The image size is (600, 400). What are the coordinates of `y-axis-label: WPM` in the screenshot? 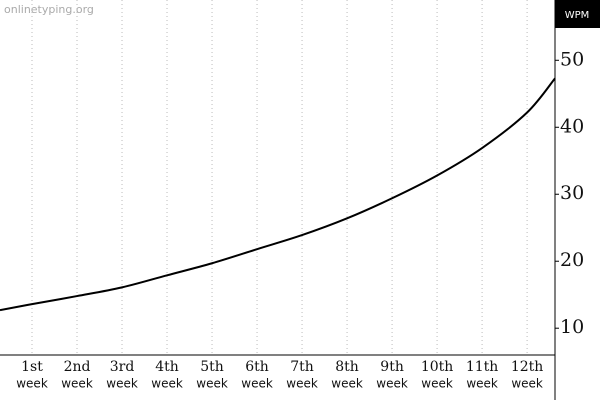 It's located at (577, 15).